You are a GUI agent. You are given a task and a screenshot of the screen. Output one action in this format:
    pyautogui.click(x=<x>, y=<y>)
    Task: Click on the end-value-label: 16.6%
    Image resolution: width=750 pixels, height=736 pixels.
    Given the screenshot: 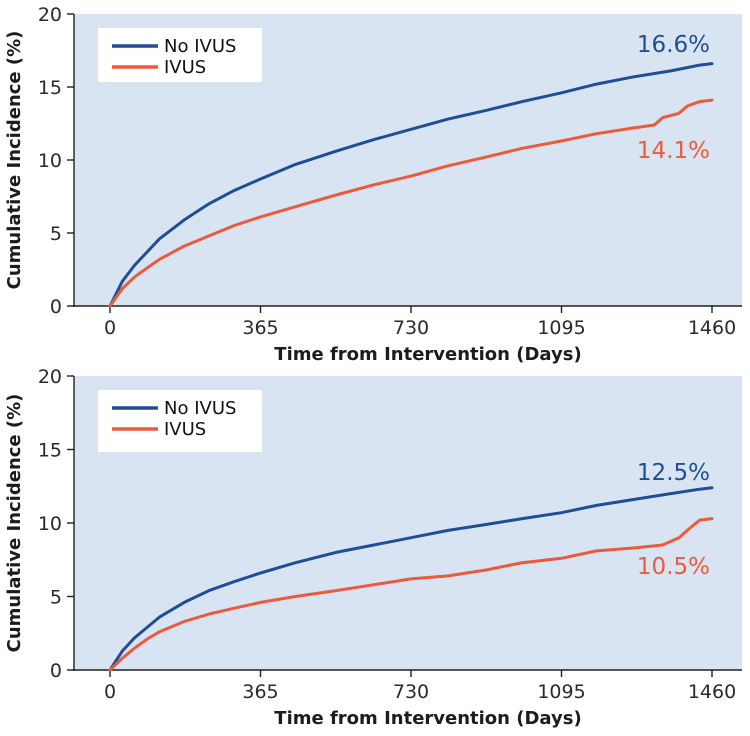 What is the action you would take?
    pyautogui.click(x=673, y=45)
    